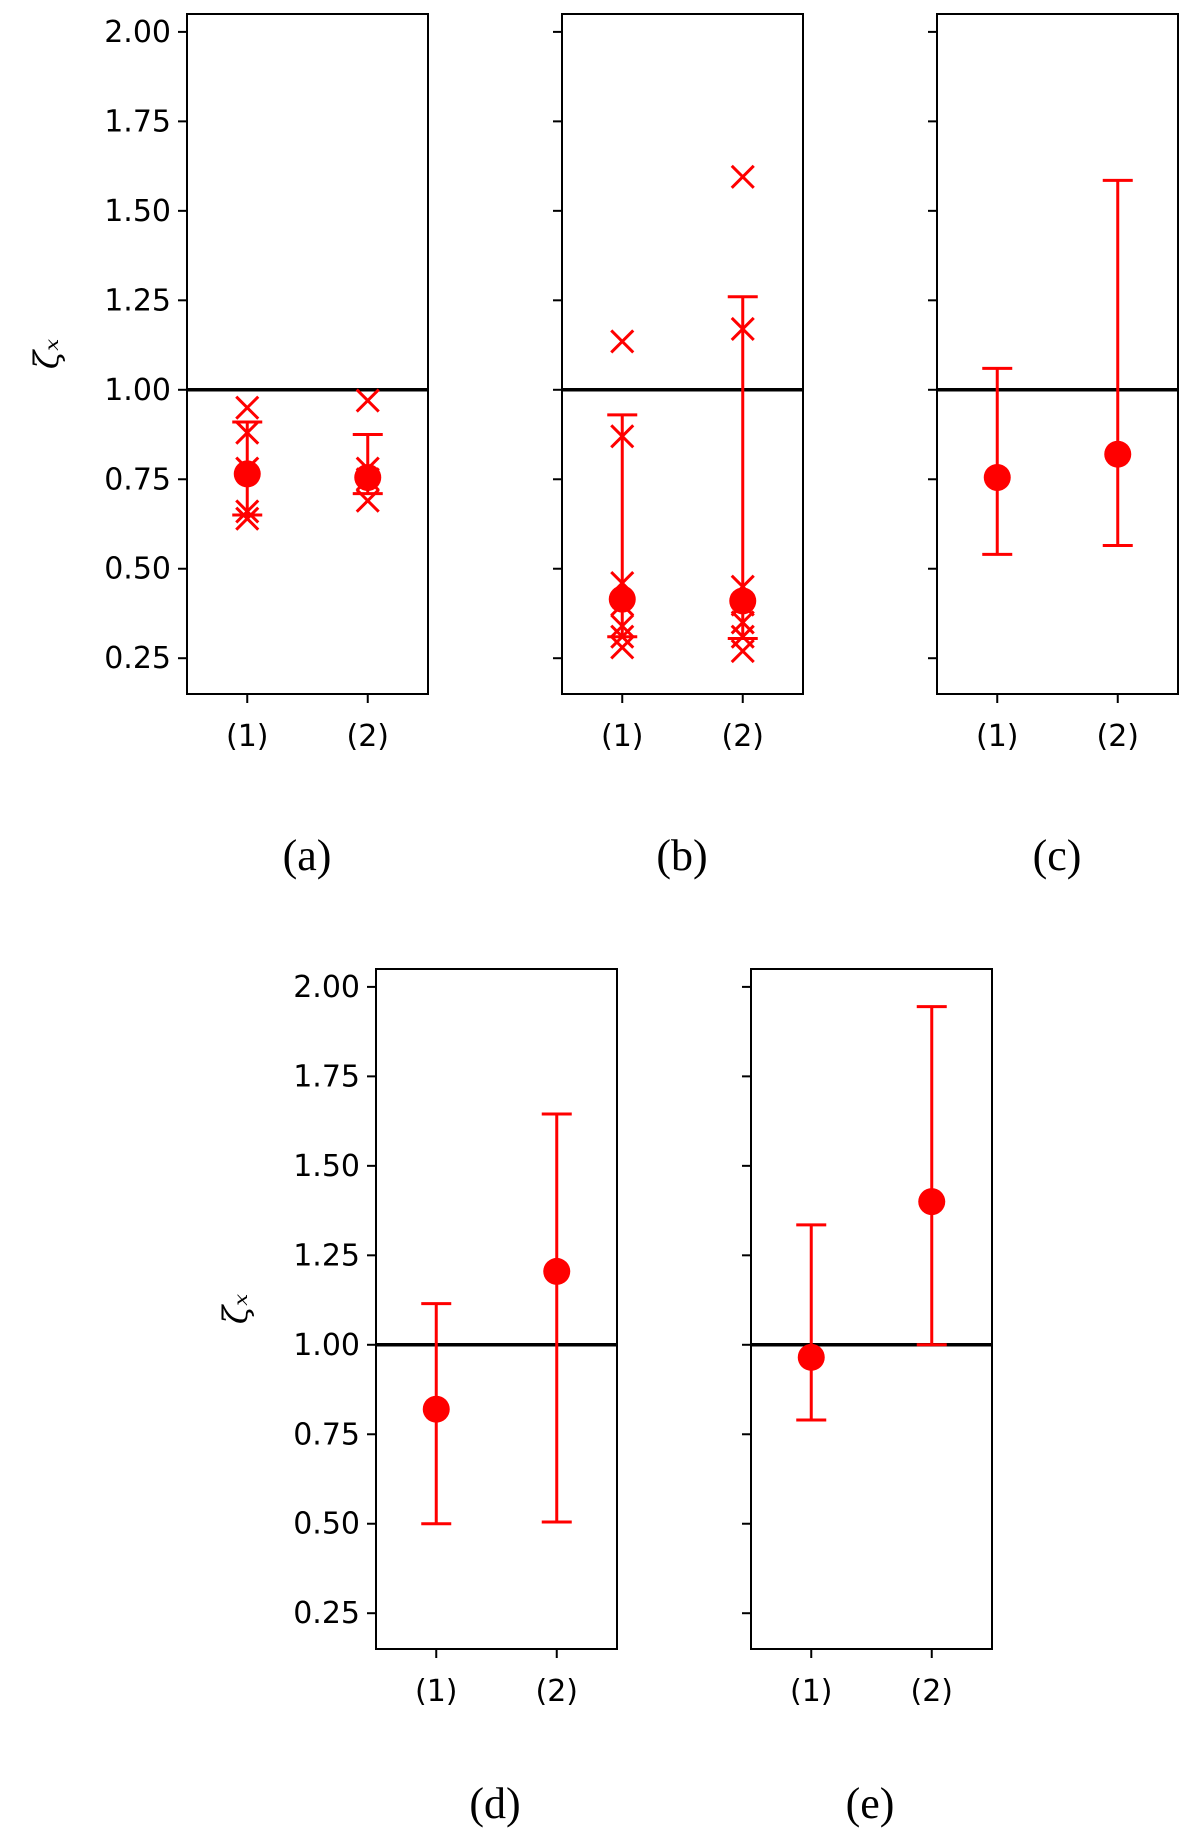 This screenshot has height=1840, width=1200. I want to click on panel-caption: (e), so click(870, 1803).